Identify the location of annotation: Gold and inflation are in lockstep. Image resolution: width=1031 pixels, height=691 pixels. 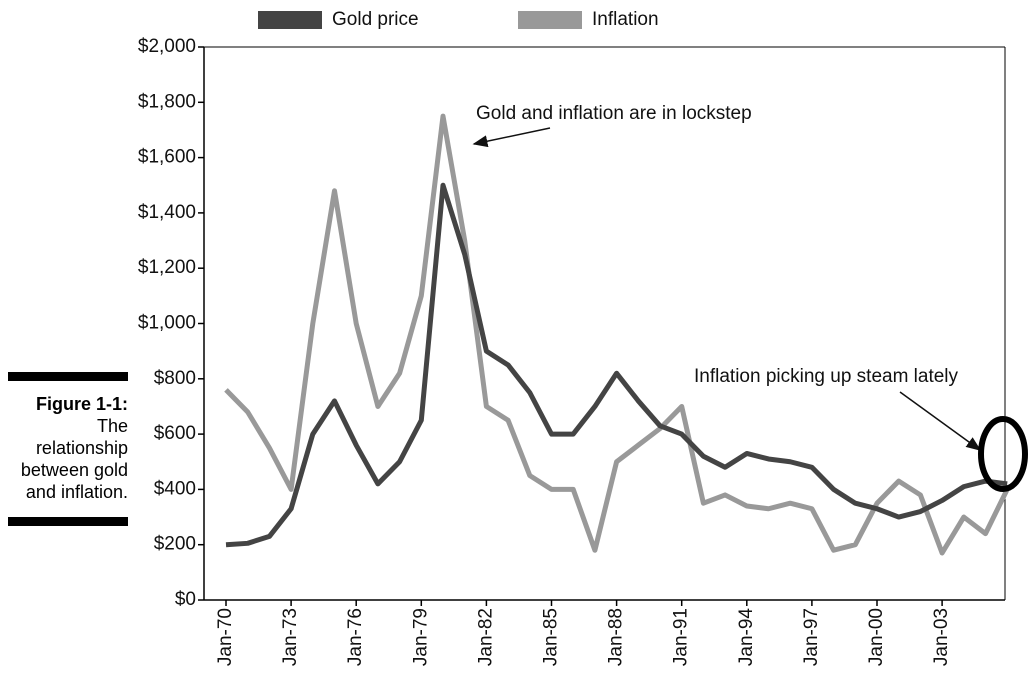
(614, 113).